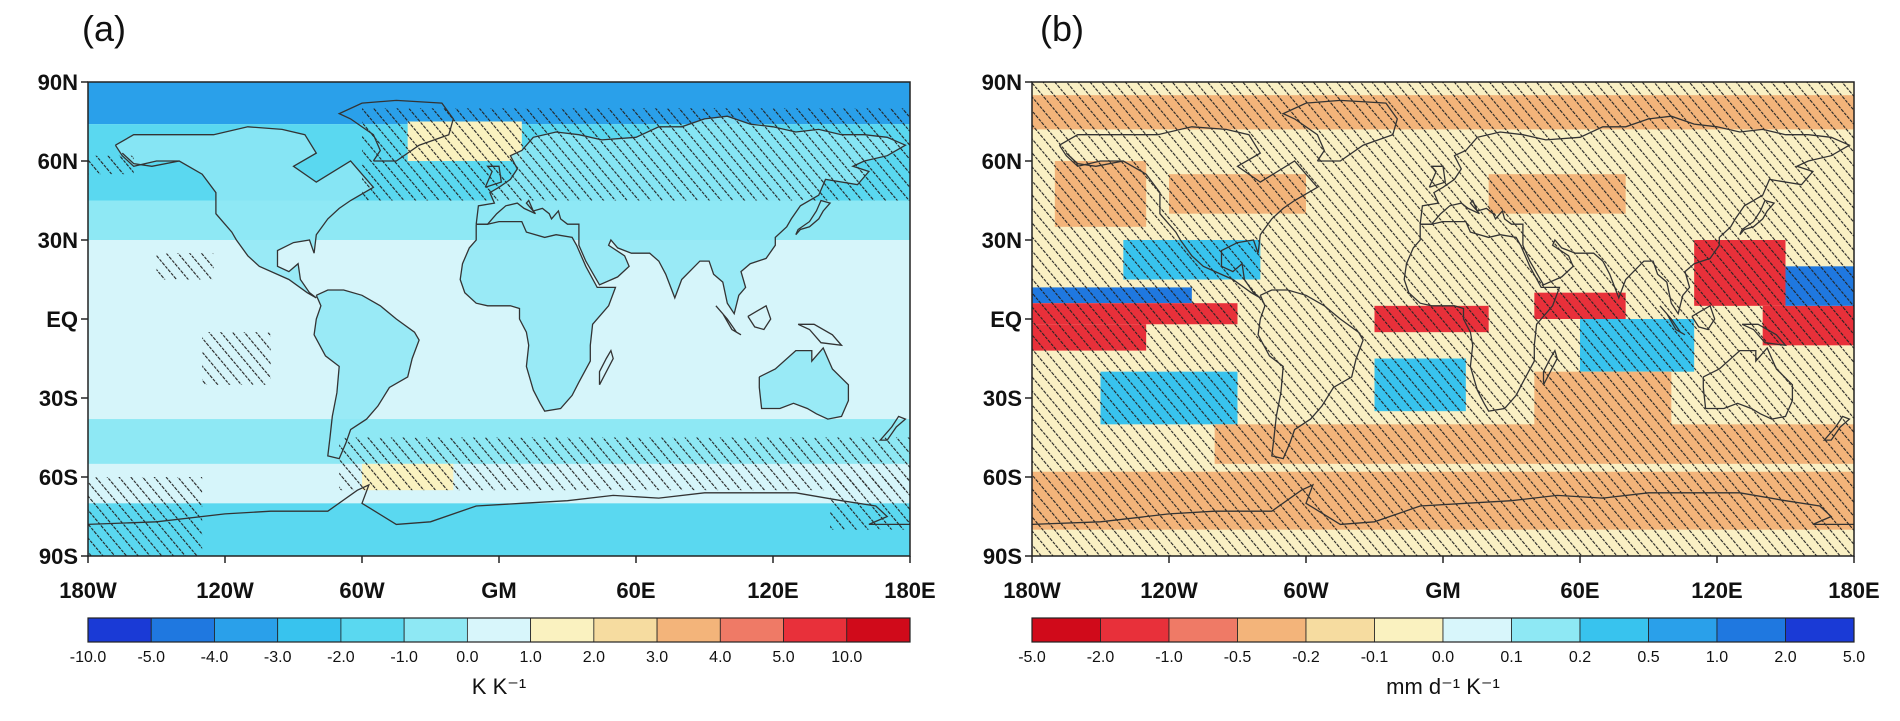 The image size is (1900, 721). I want to click on field-antarctic, so click(499, 529).